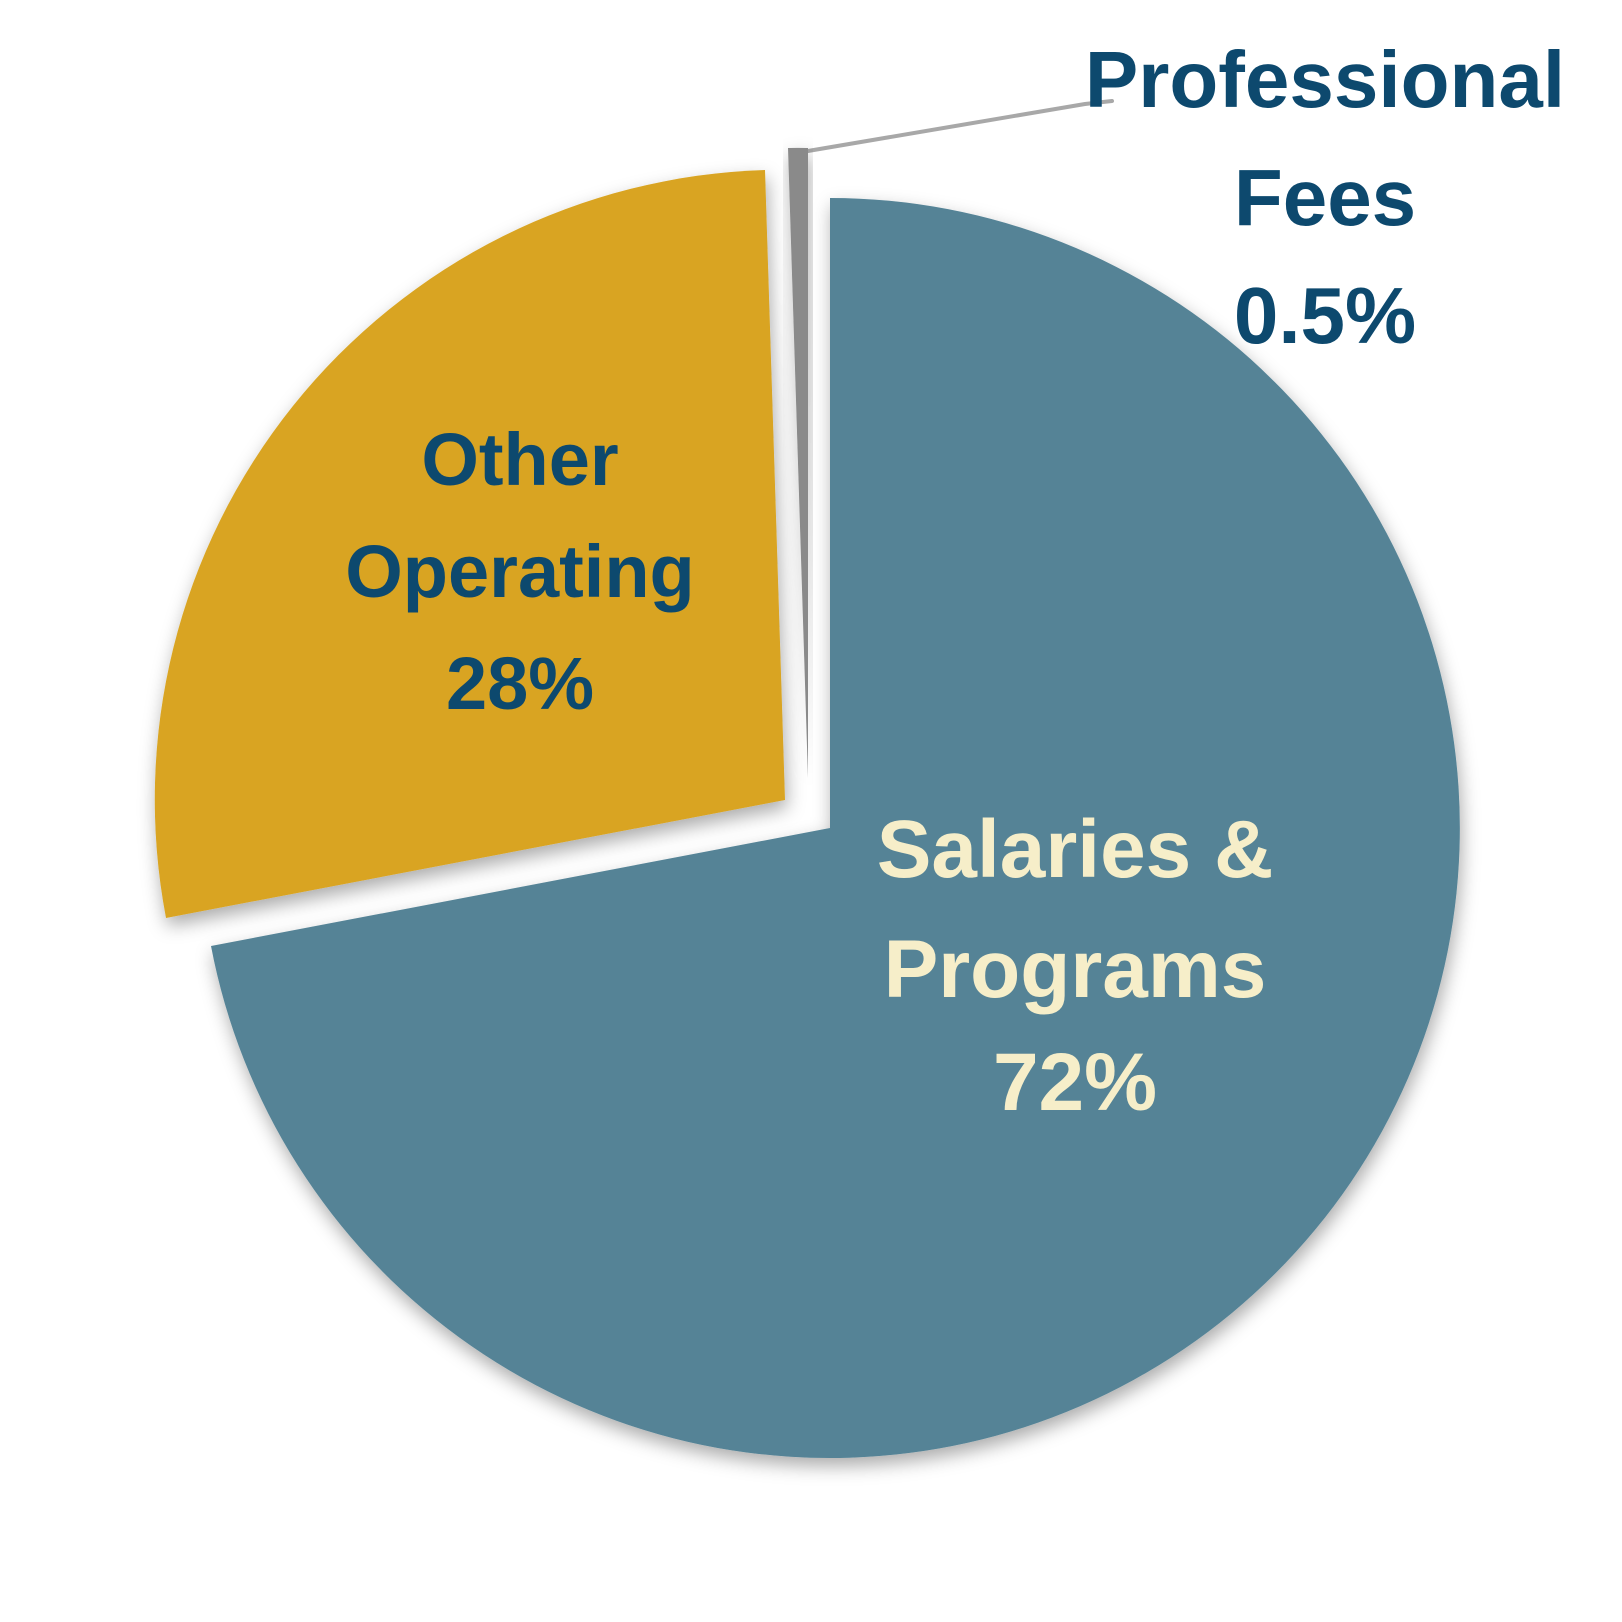 The image size is (1622, 1622). I want to click on label-other-percent: 28%, so click(520, 683).